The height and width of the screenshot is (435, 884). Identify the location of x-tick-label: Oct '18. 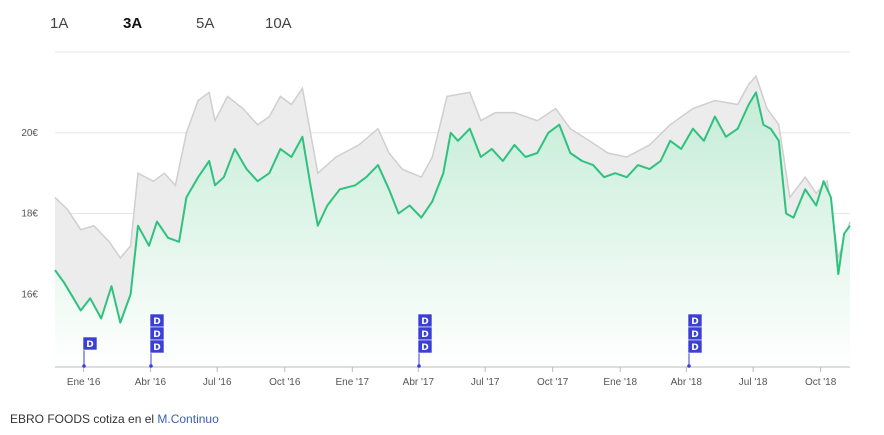
(821, 382).